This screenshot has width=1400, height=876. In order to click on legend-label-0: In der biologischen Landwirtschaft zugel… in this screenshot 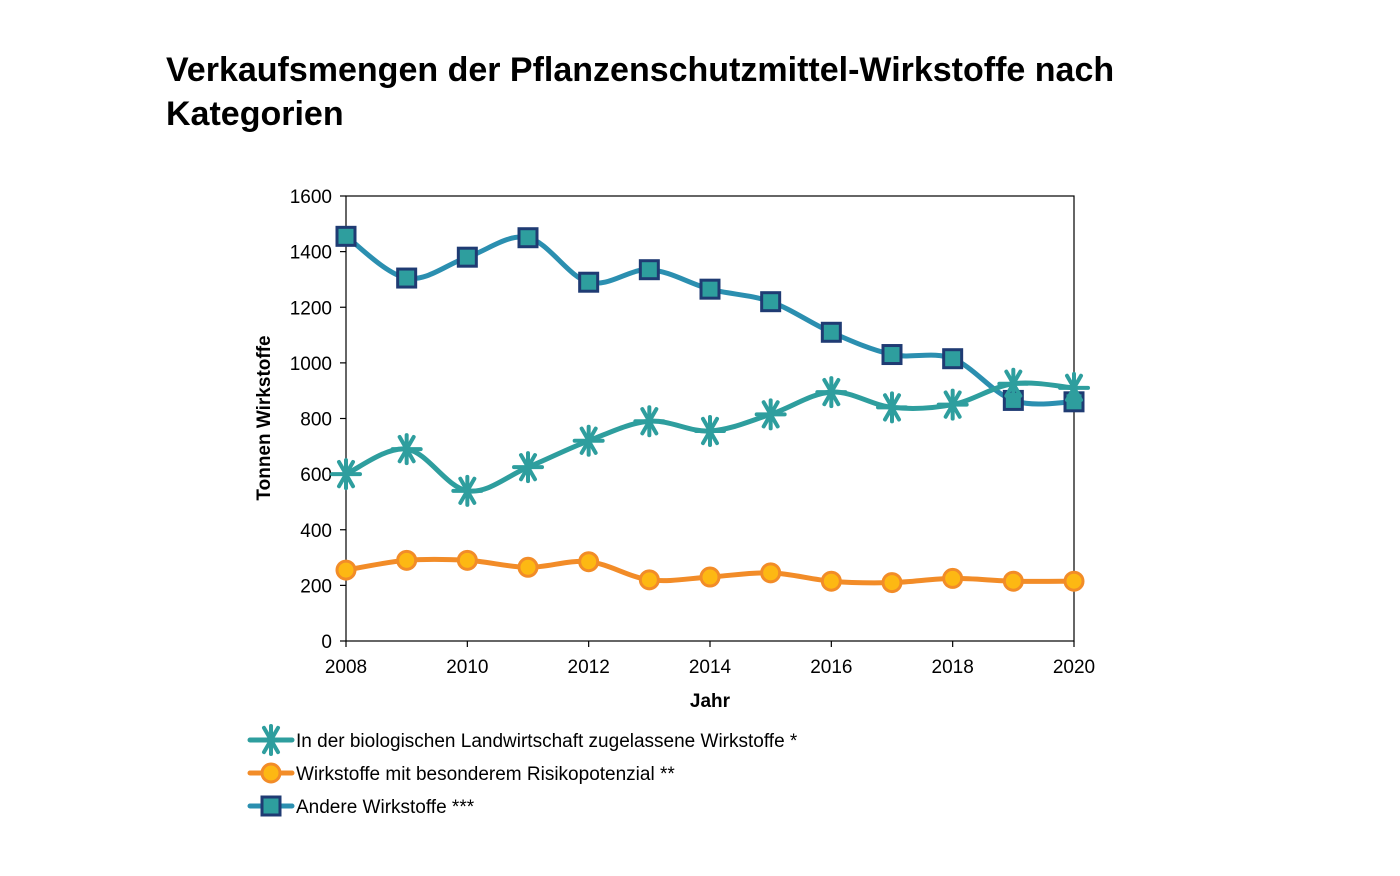, I will do `click(547, 741)`.